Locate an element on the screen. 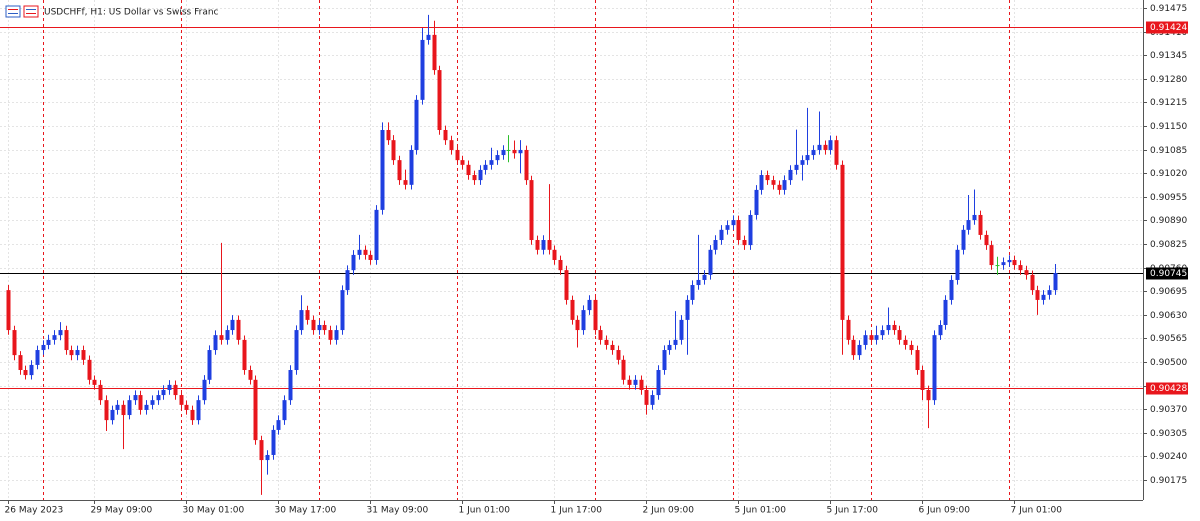 This screenshot has height=521, width=1200. y-tick-label: 0.91475 is located at coordinates (1168, 9).